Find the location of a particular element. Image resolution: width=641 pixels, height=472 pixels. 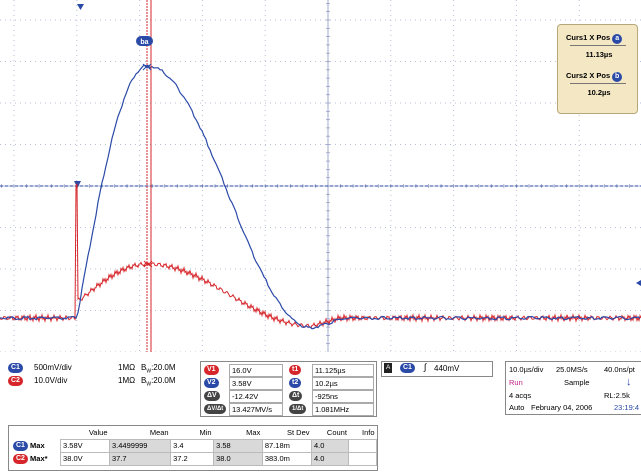

t2-value: 10.2µs is located at coordinates (343, 383).